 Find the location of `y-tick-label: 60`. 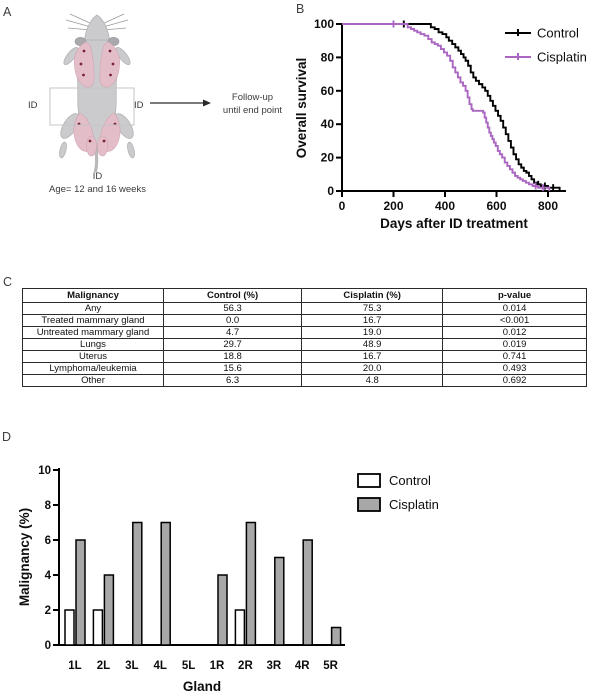

y-tick-label: 60 is located at coordinates (328, 91).